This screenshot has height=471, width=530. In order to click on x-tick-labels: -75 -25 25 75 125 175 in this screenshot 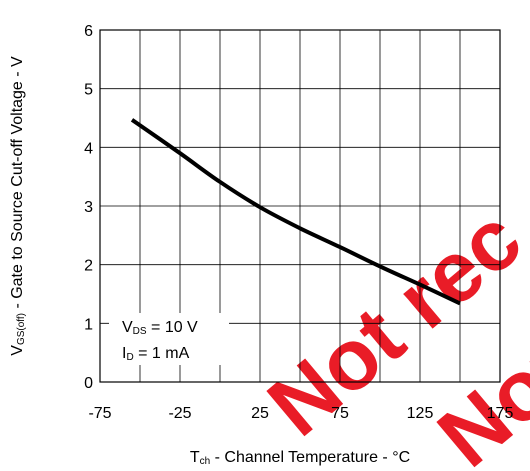, I will do `click(300, 413)`.